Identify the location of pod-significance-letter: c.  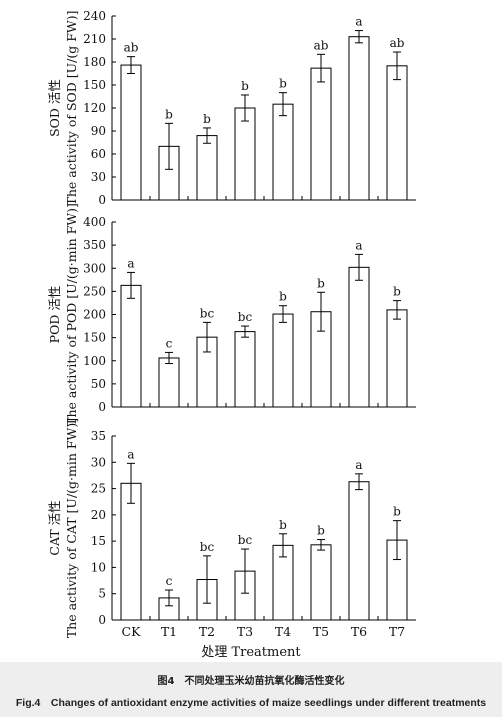
(169, 343).